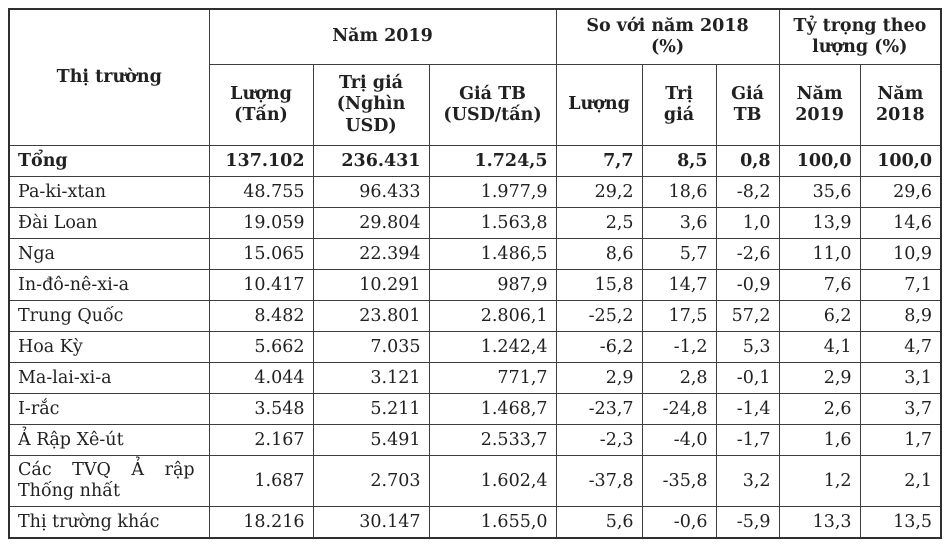  I want to click on value-cell: 2.703, so click(371, 481).